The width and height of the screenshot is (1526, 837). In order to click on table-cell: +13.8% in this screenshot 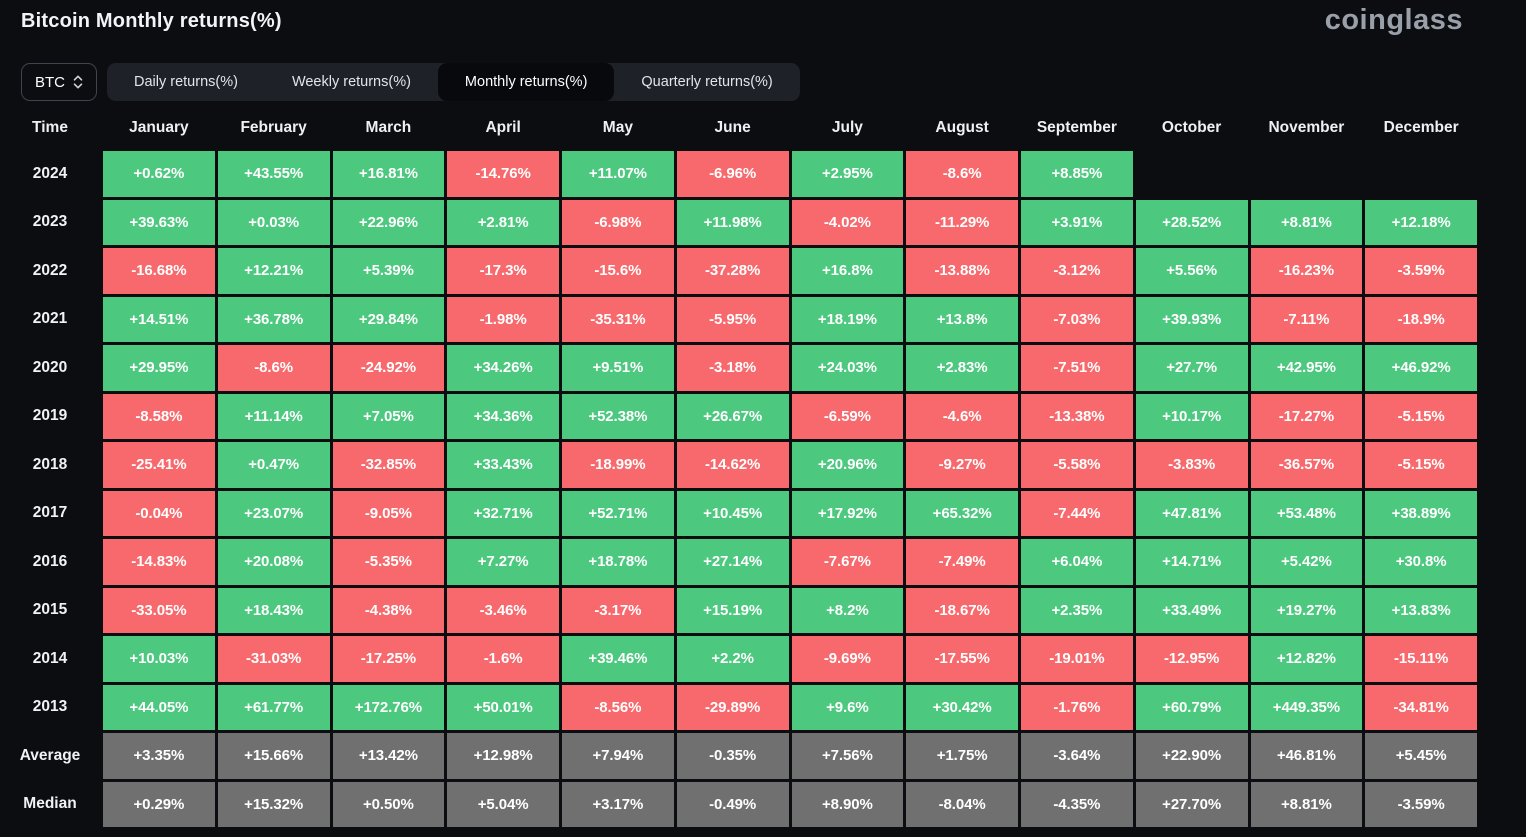, I will do `click(962, 319)`.